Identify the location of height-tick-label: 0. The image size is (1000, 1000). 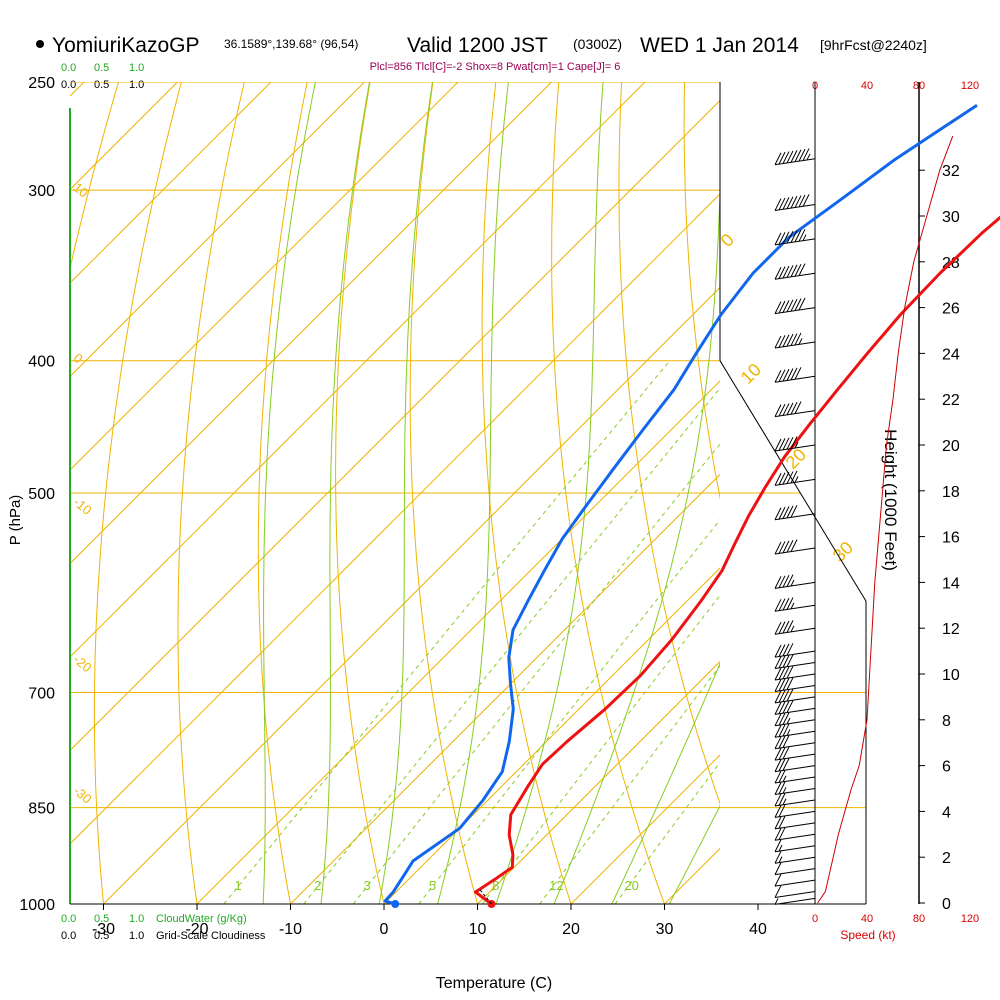
(946, 904).